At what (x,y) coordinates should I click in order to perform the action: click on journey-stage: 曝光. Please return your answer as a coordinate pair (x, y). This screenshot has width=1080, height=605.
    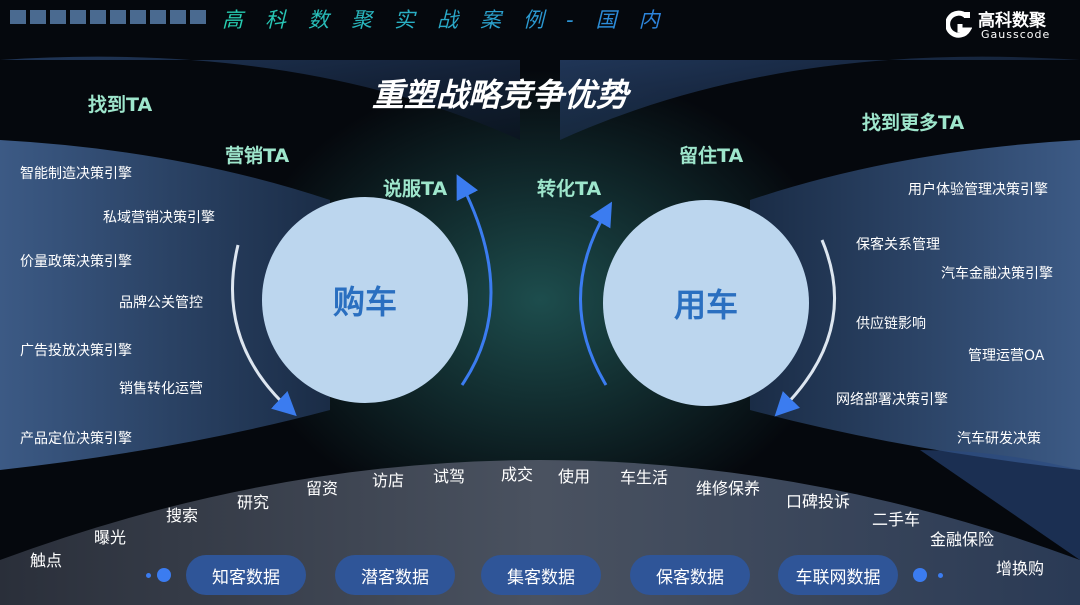
    Looking at the image, I should click on (110, 537).